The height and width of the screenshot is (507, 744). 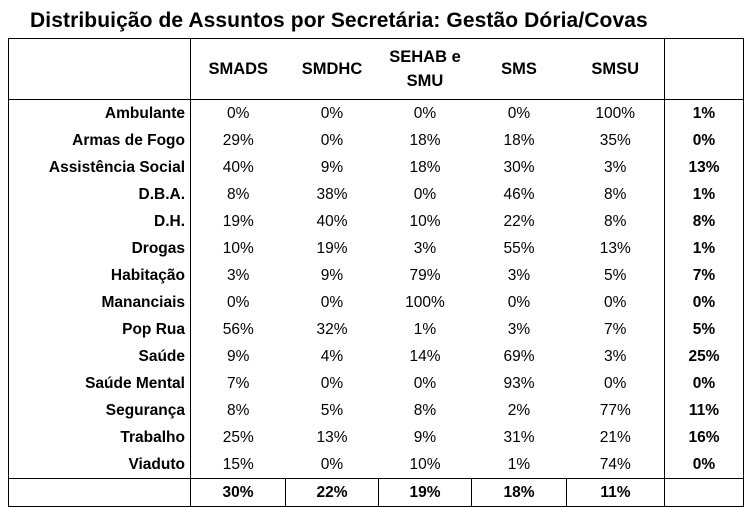 What do you see at coordinates (615, 329) in the screenshot?
I see `cell-value: 7%` at bounding box center [615, 329].